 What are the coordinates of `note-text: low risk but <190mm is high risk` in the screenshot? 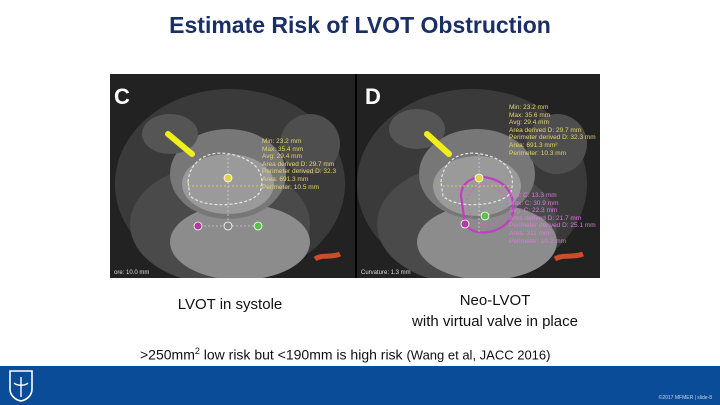 It's located at (303, 354).